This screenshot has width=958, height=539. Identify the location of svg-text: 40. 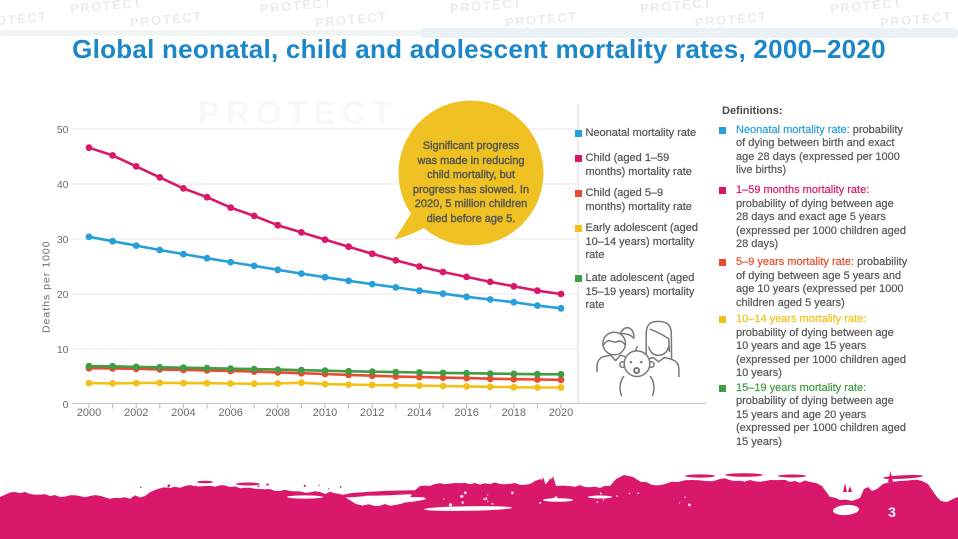
(63, 185).